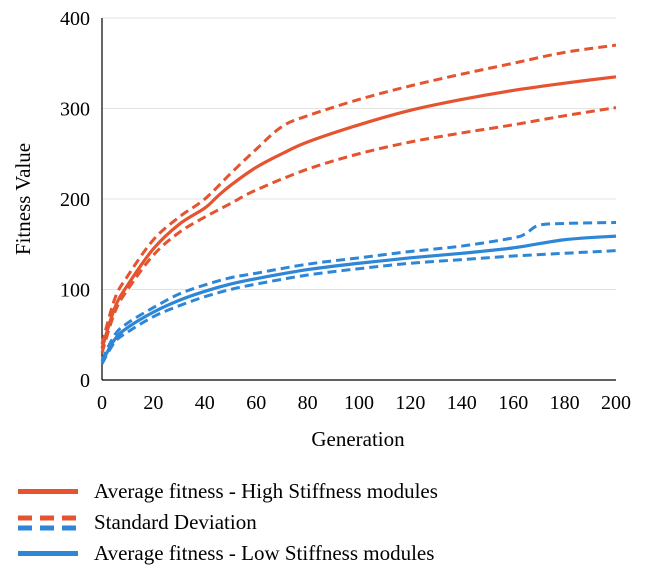  I want to click on legend-item-low-stiffness: Average fitness - Low Stiffness modules, so click(323, 553).